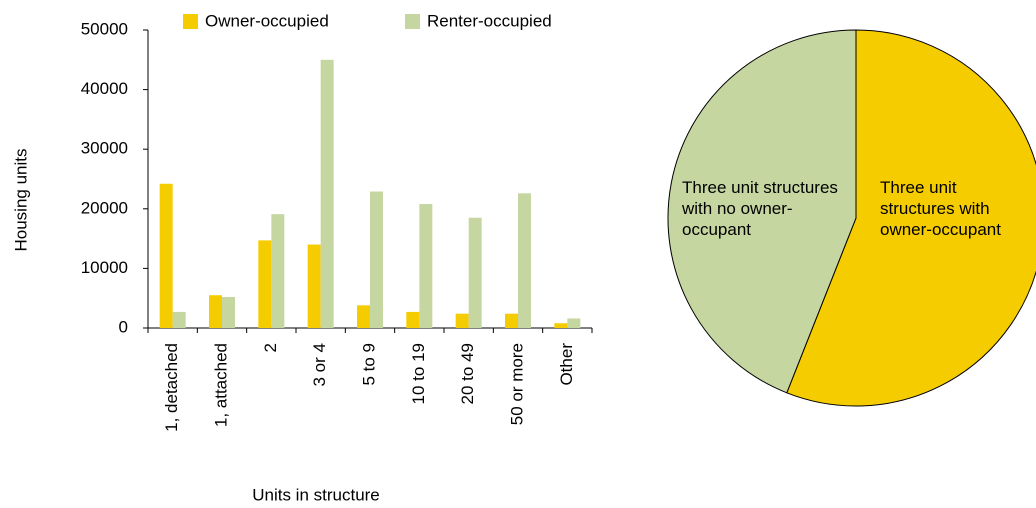 The image size is (1036, 508). Describe the element at coordinates (467, 373) in the screenshot. I see `x-tick-label: 20 to 49` at that location.